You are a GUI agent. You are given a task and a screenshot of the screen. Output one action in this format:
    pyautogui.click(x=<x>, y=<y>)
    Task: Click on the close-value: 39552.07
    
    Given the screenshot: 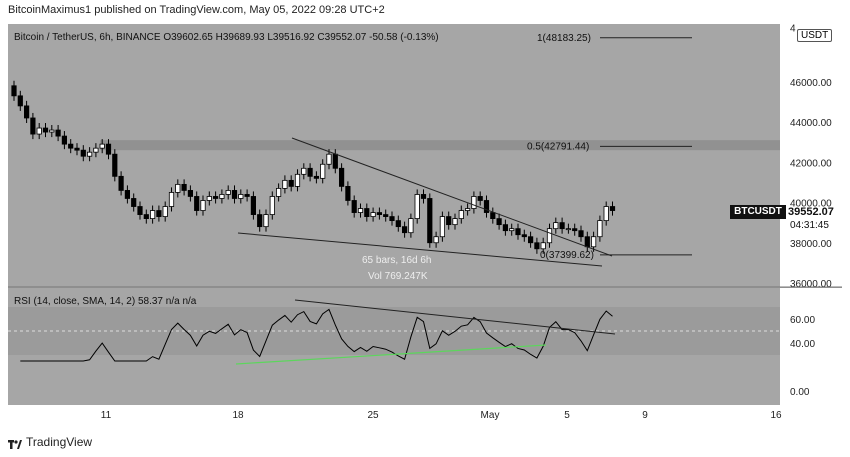 What is the action you would take?
    pyautogui.click(x=345, y=37)
    